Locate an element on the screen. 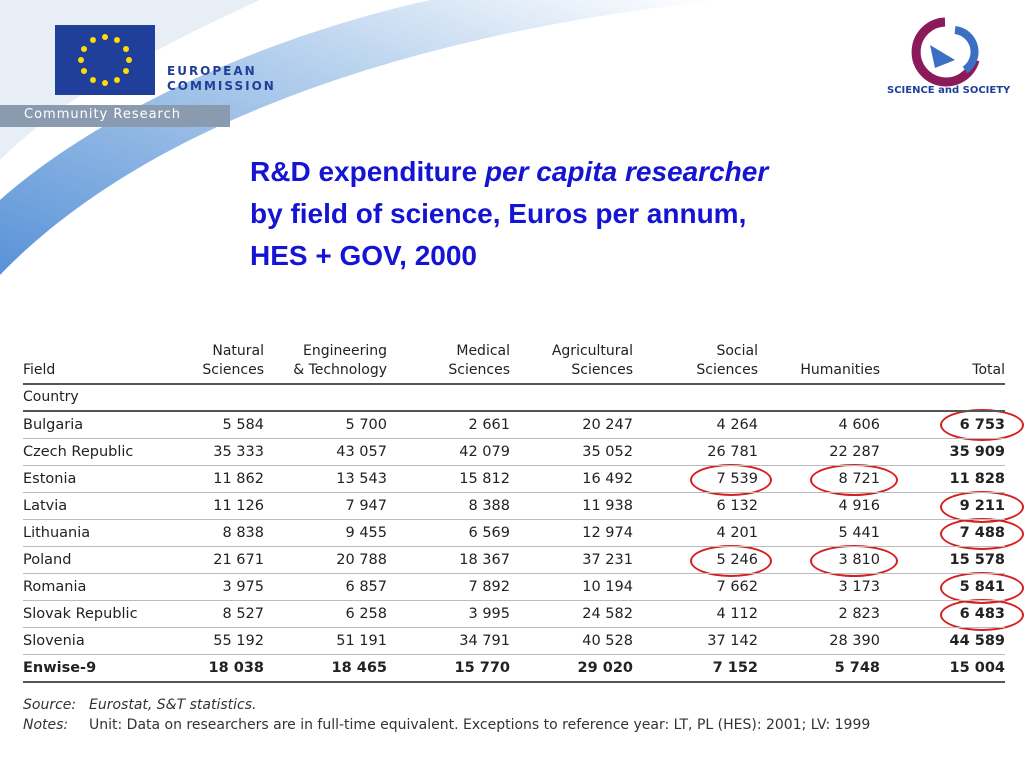 This screenshot has height=768, width=1024. cell: 8 721 is located at coordinates (859, 479).